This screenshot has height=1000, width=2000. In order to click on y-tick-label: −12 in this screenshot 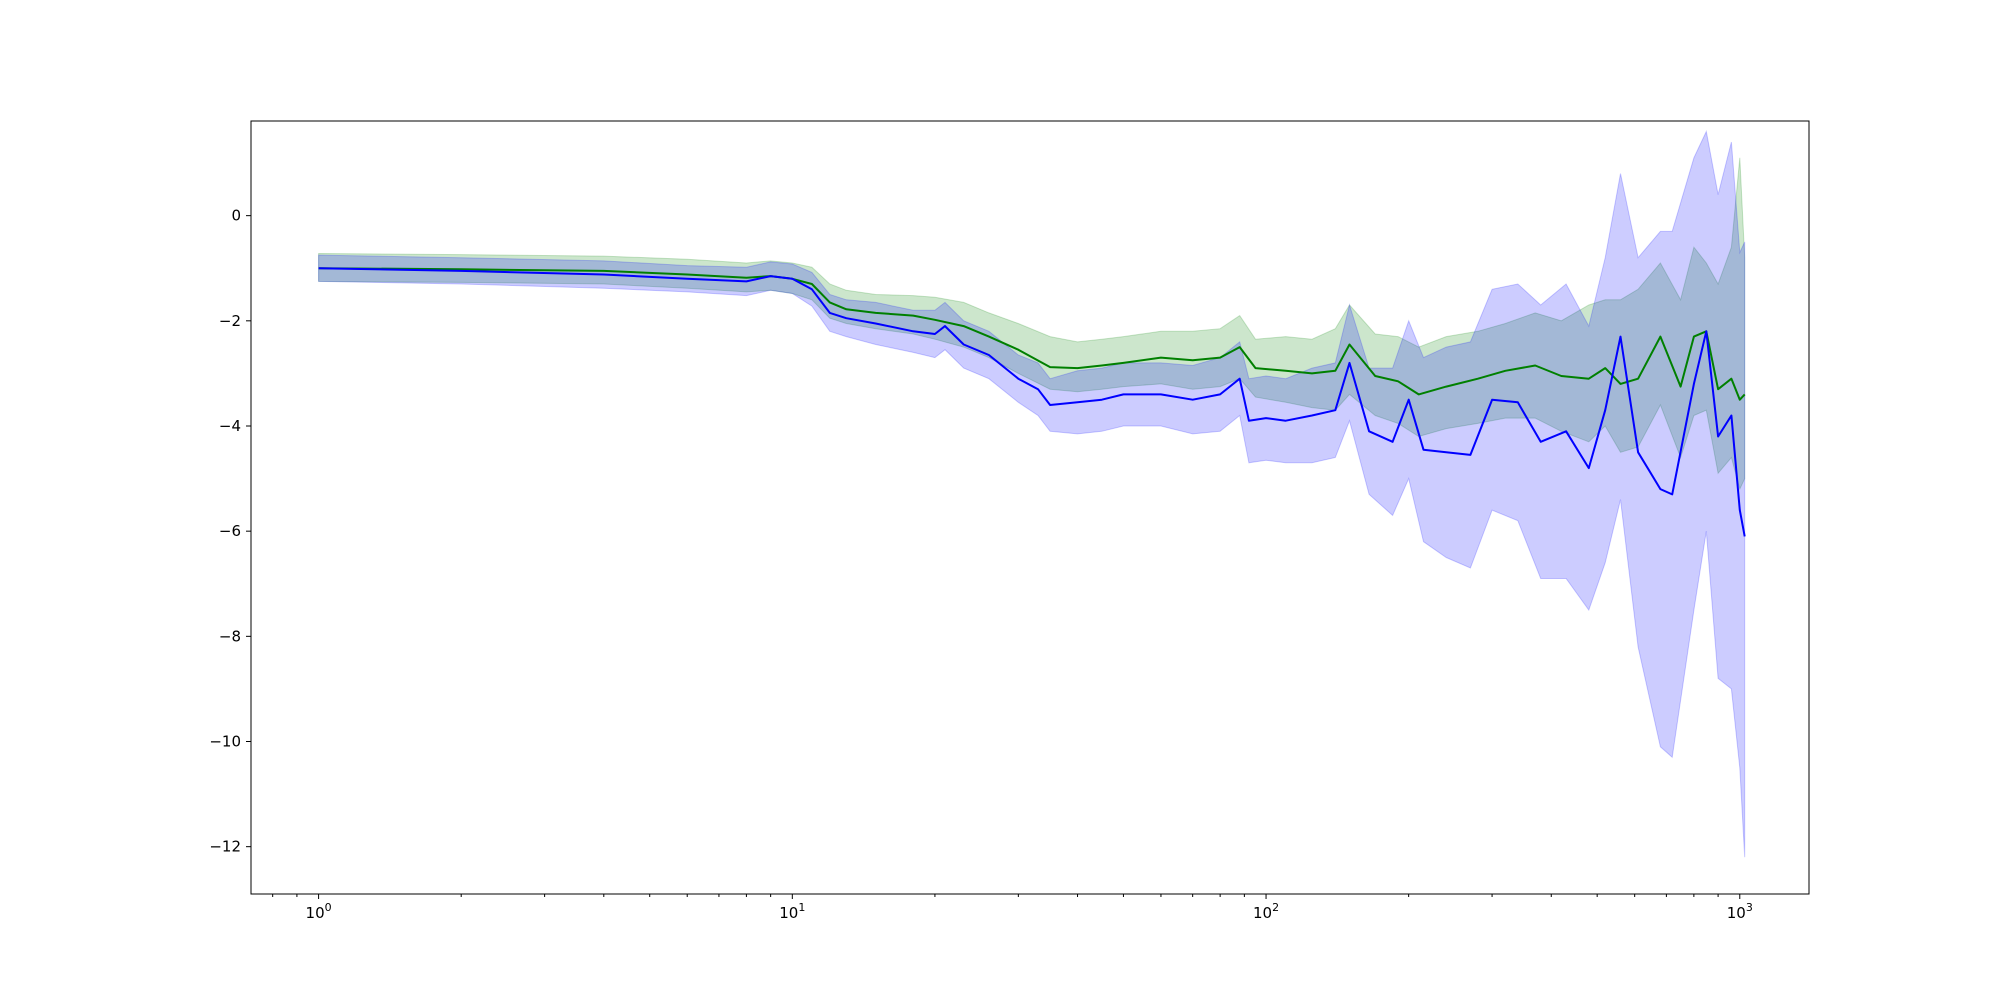, I will do `click(225, 847)`.